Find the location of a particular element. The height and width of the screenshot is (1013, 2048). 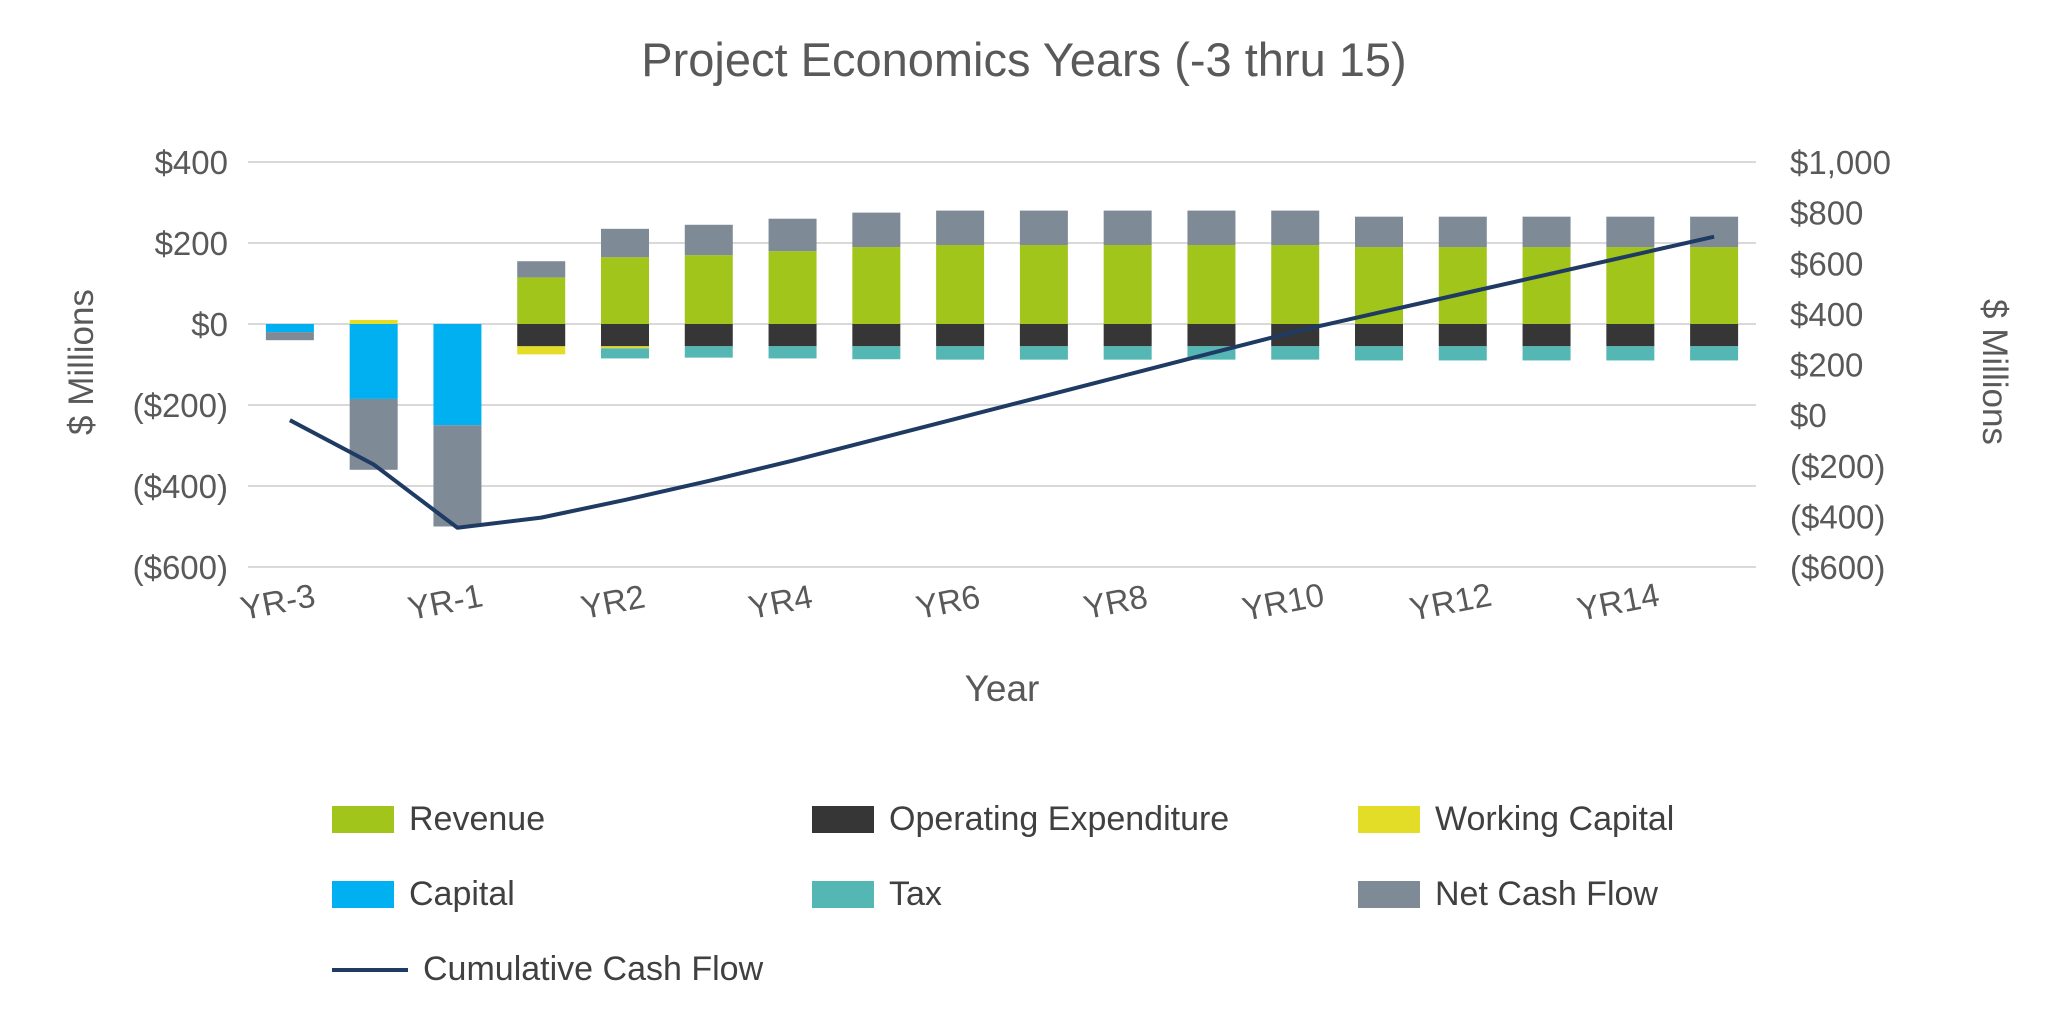

chart-title: Project Economics Years (-3 thru 15) is located at coordinates (1024, 59).